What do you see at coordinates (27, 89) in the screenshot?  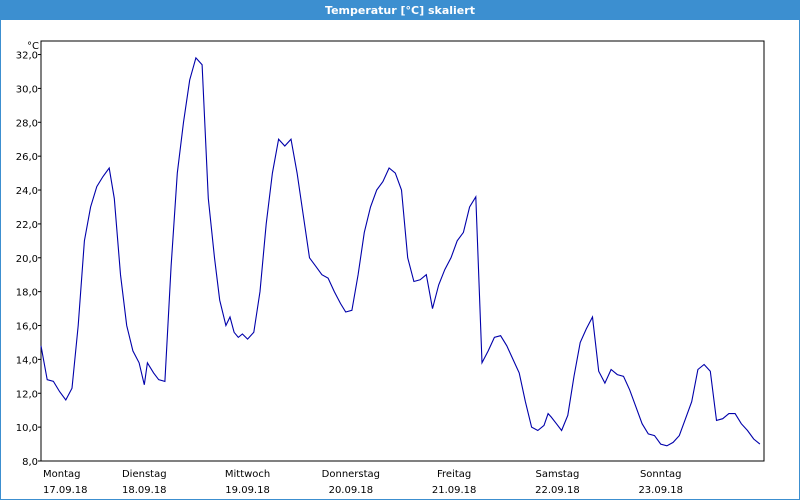 I see `y-tick-label: 30,0` at bounding box center [27, 89].